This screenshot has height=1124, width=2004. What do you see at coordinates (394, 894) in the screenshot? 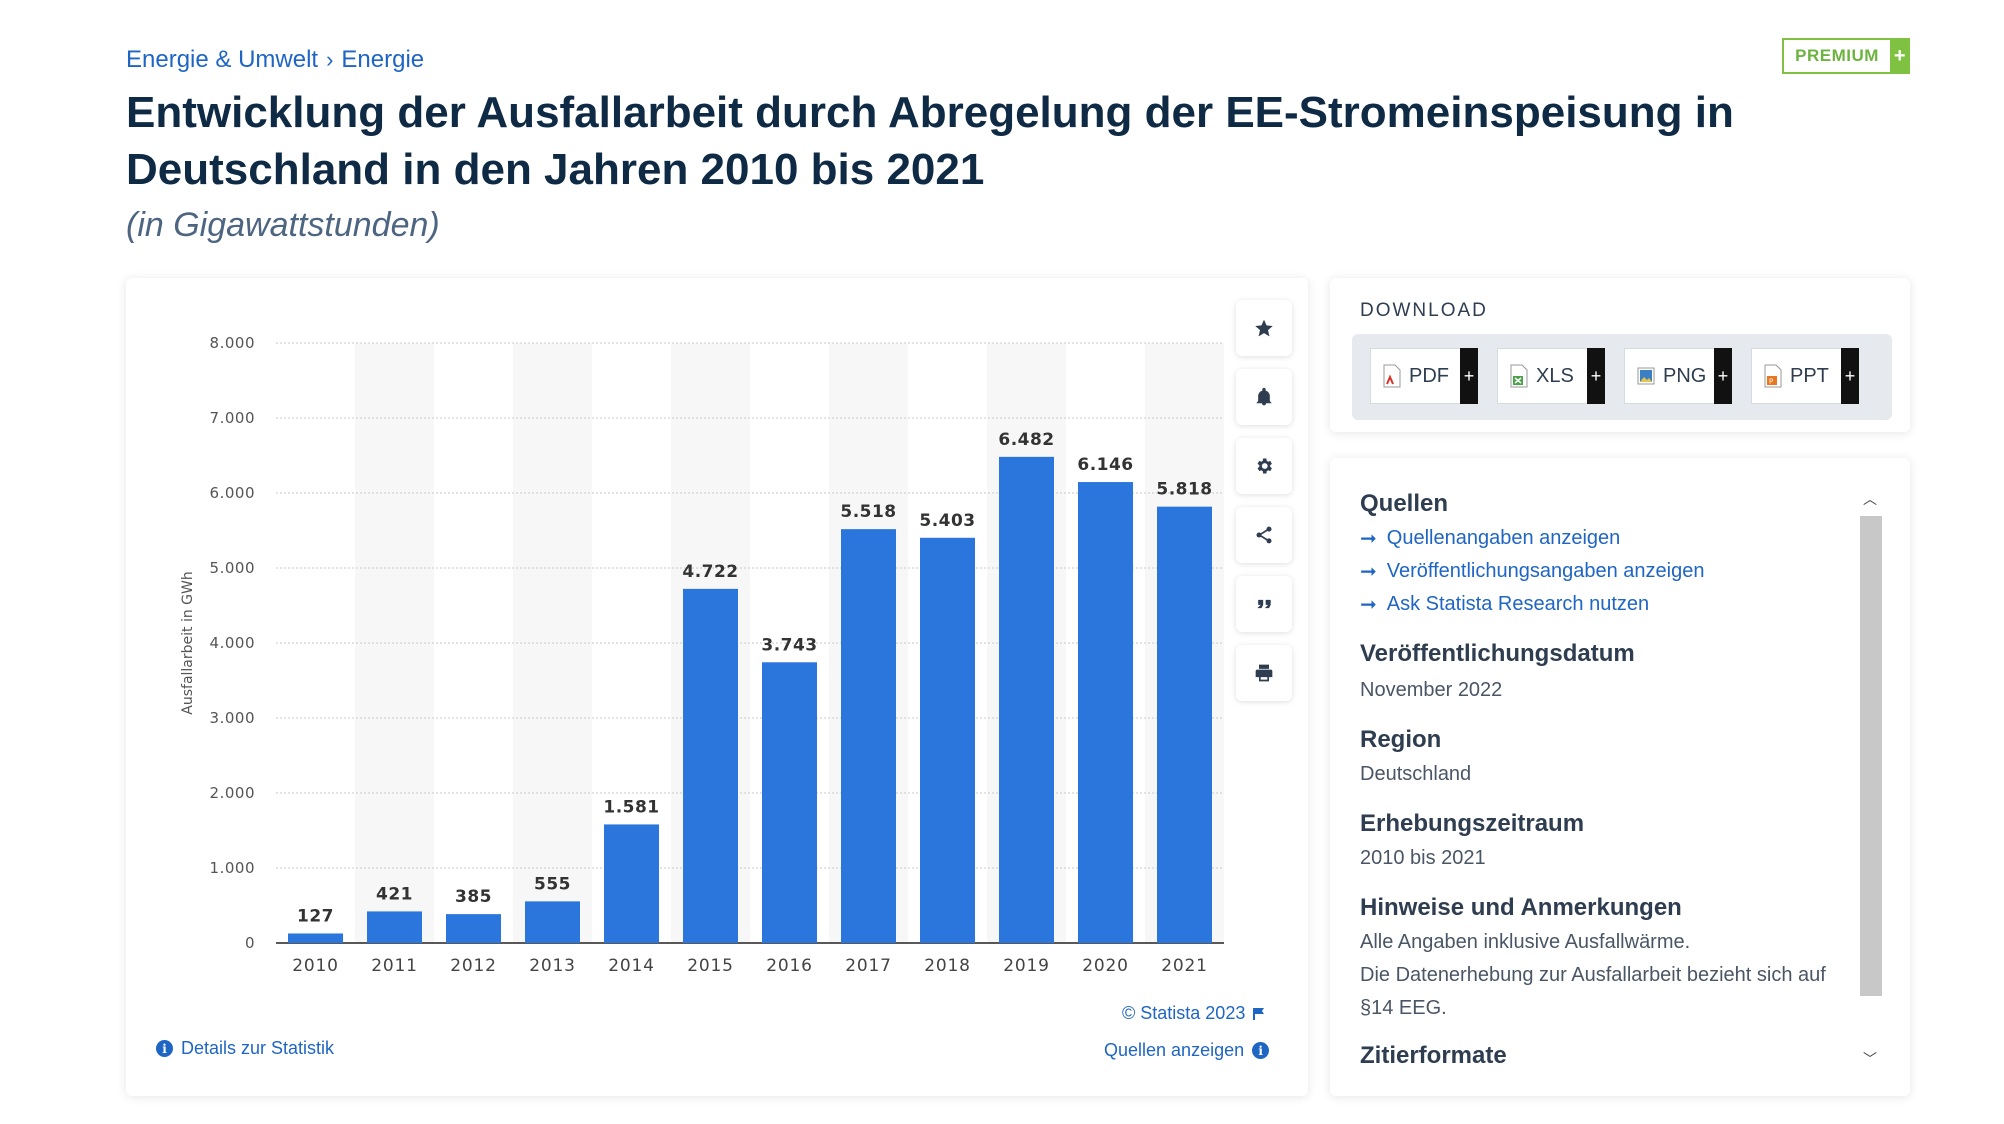
I see `data-label: 421` at bounding box center [394, 894].